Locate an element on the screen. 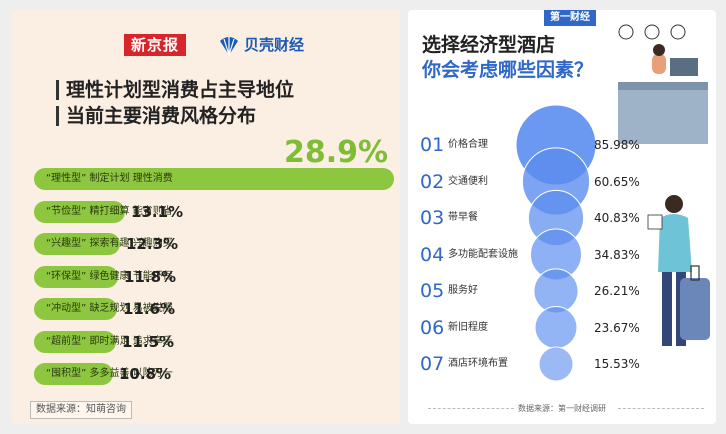 The width and height of the screenshot is (726, 434). factor-index: 04 is located at coordinates (432, 254).